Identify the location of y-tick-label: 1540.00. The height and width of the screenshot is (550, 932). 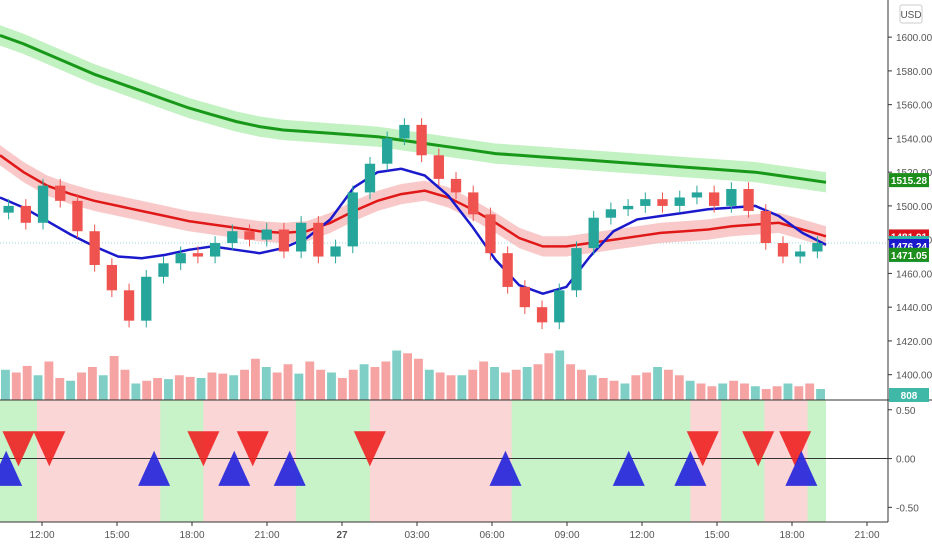
(914, 139).